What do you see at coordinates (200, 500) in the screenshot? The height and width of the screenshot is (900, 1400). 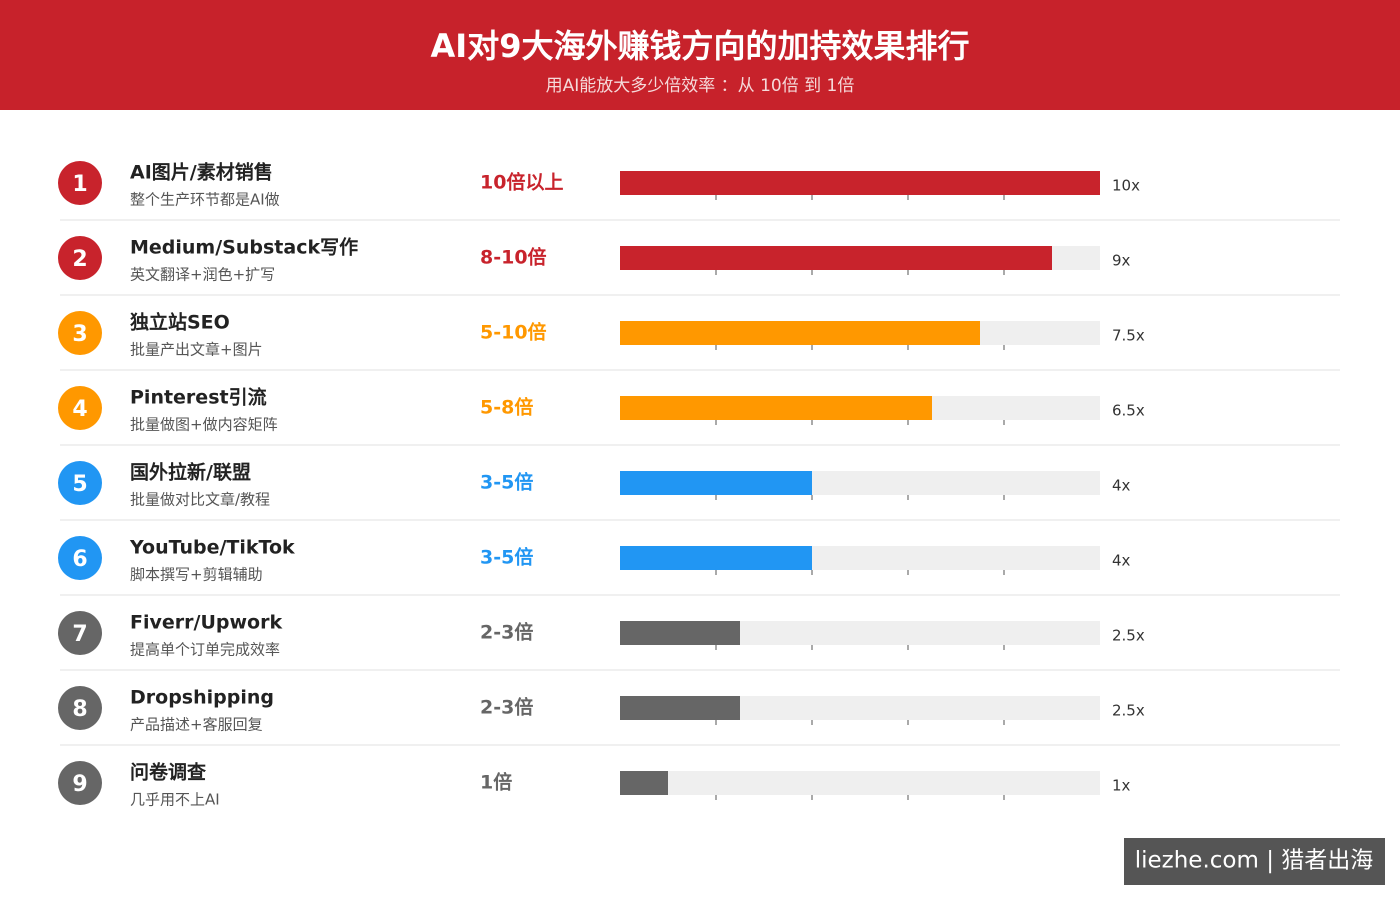 I see `category-desc: 批量做对比文章/教程` at bounding box center [200, 500].